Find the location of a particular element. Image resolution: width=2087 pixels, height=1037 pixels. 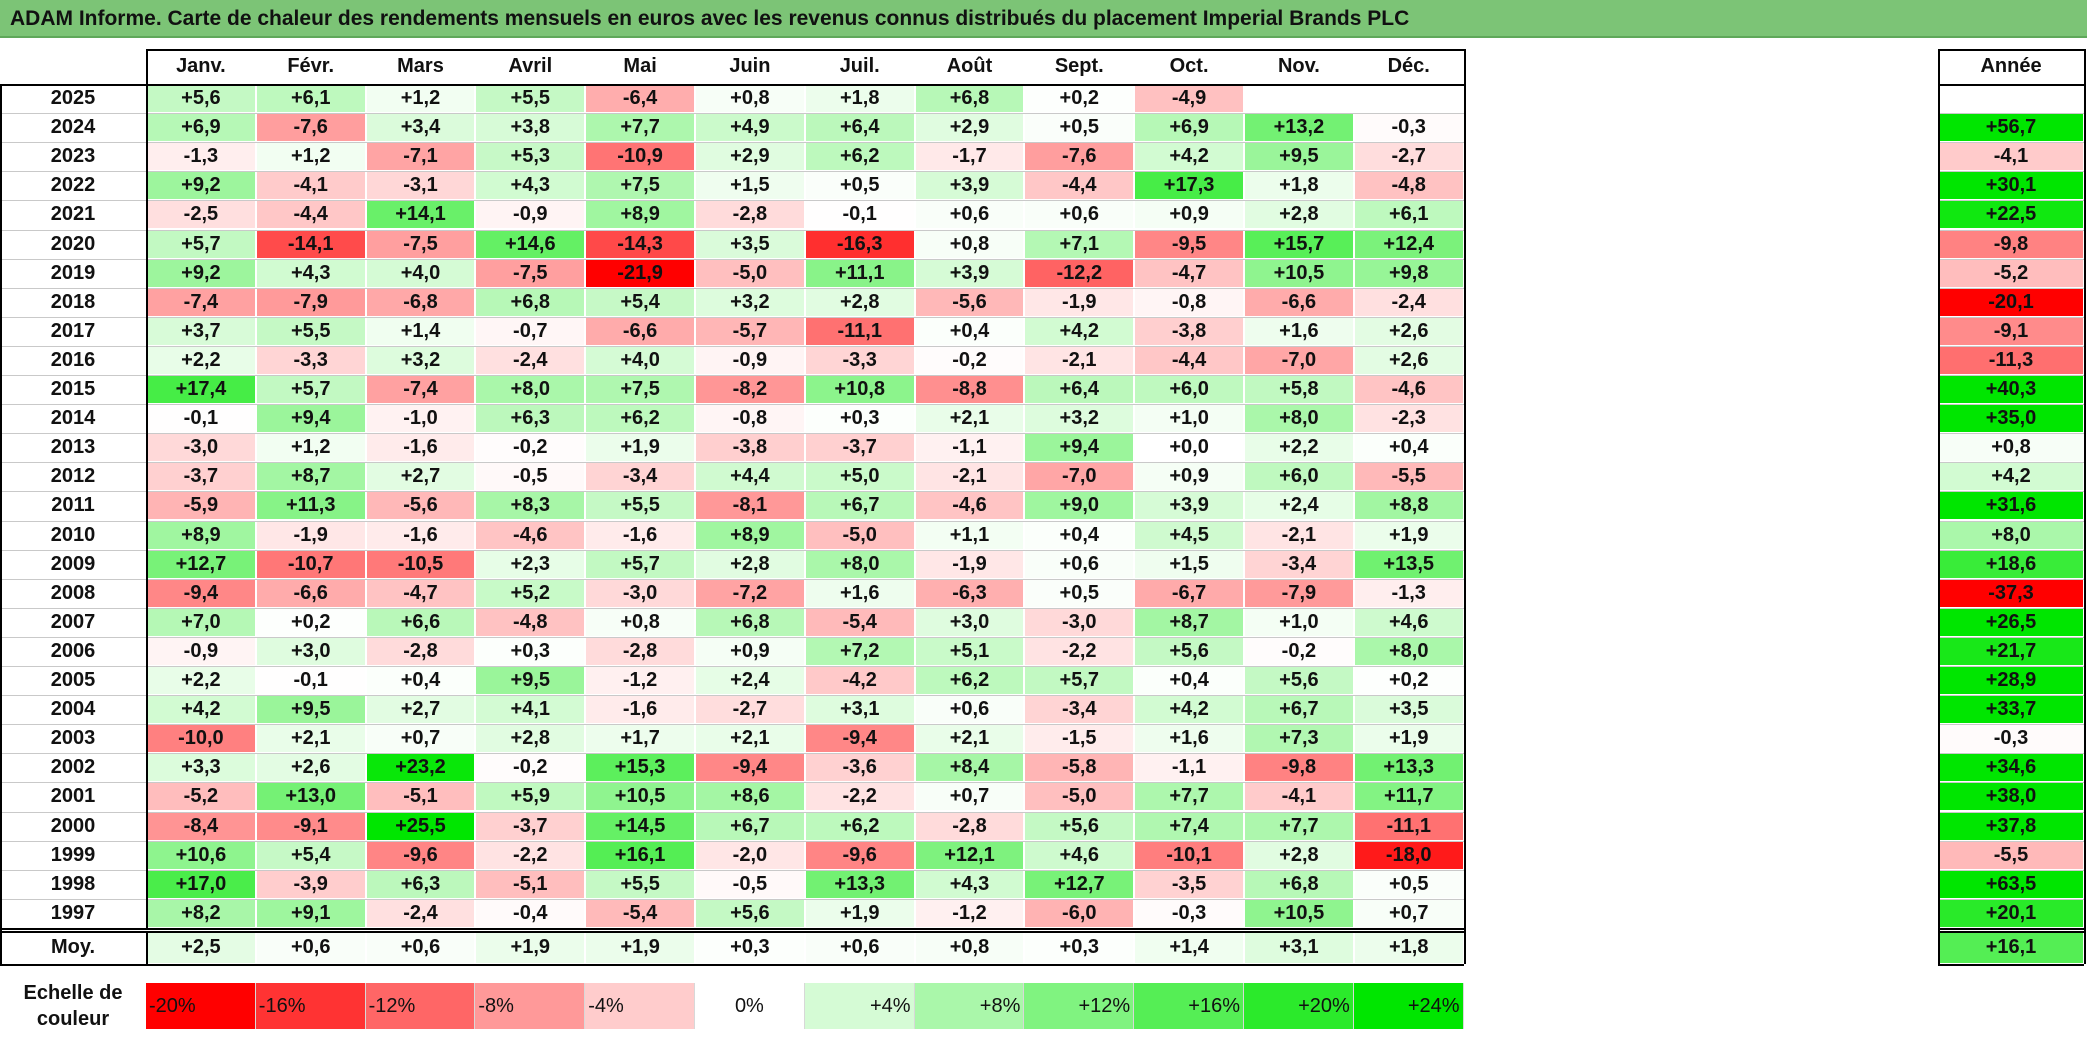

heatmap-cell: -9,5 is located at coordinates (1189, 244).